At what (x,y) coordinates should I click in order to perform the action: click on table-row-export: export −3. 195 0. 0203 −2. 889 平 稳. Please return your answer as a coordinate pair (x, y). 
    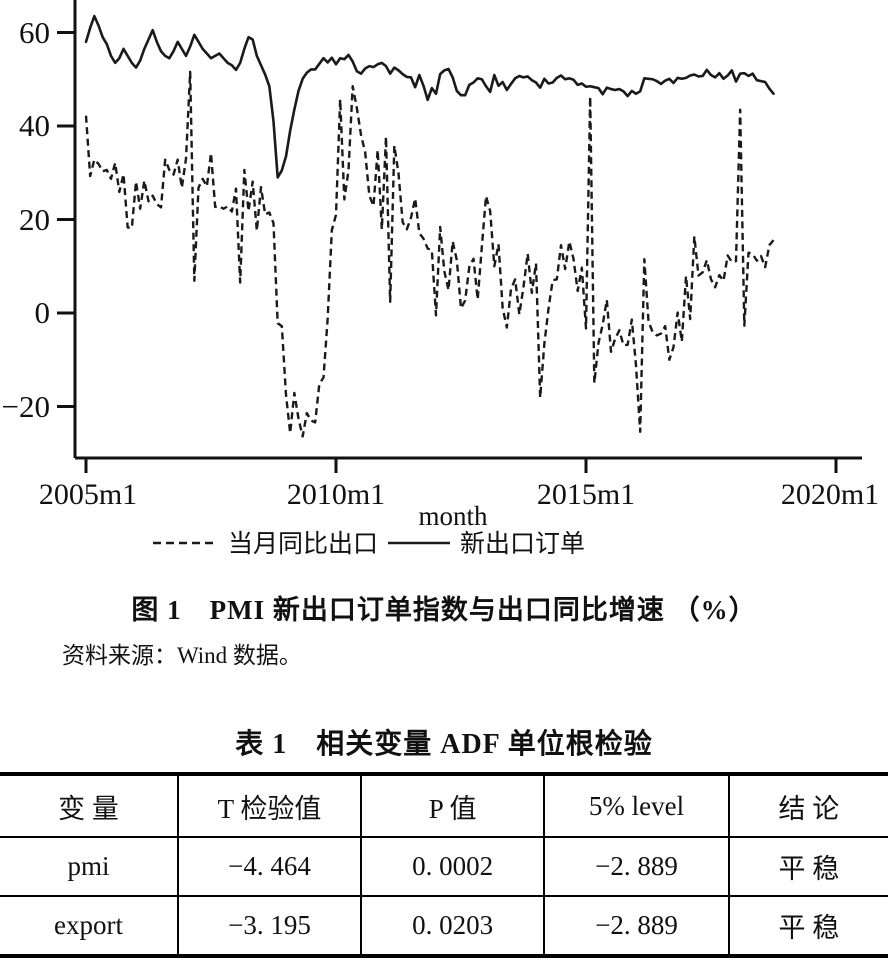
    Looking at the image, I should click on (444, 926).